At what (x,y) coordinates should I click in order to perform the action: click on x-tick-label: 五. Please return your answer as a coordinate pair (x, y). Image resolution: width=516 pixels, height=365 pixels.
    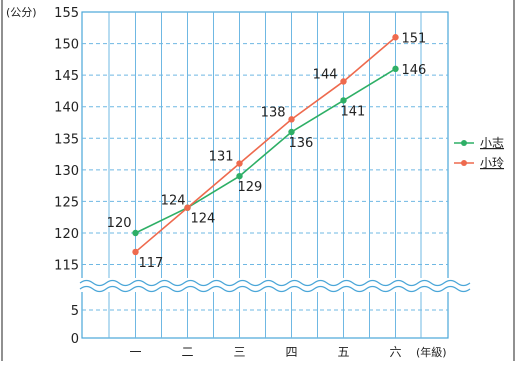
    Looking at the image, I should click on (343, 352).